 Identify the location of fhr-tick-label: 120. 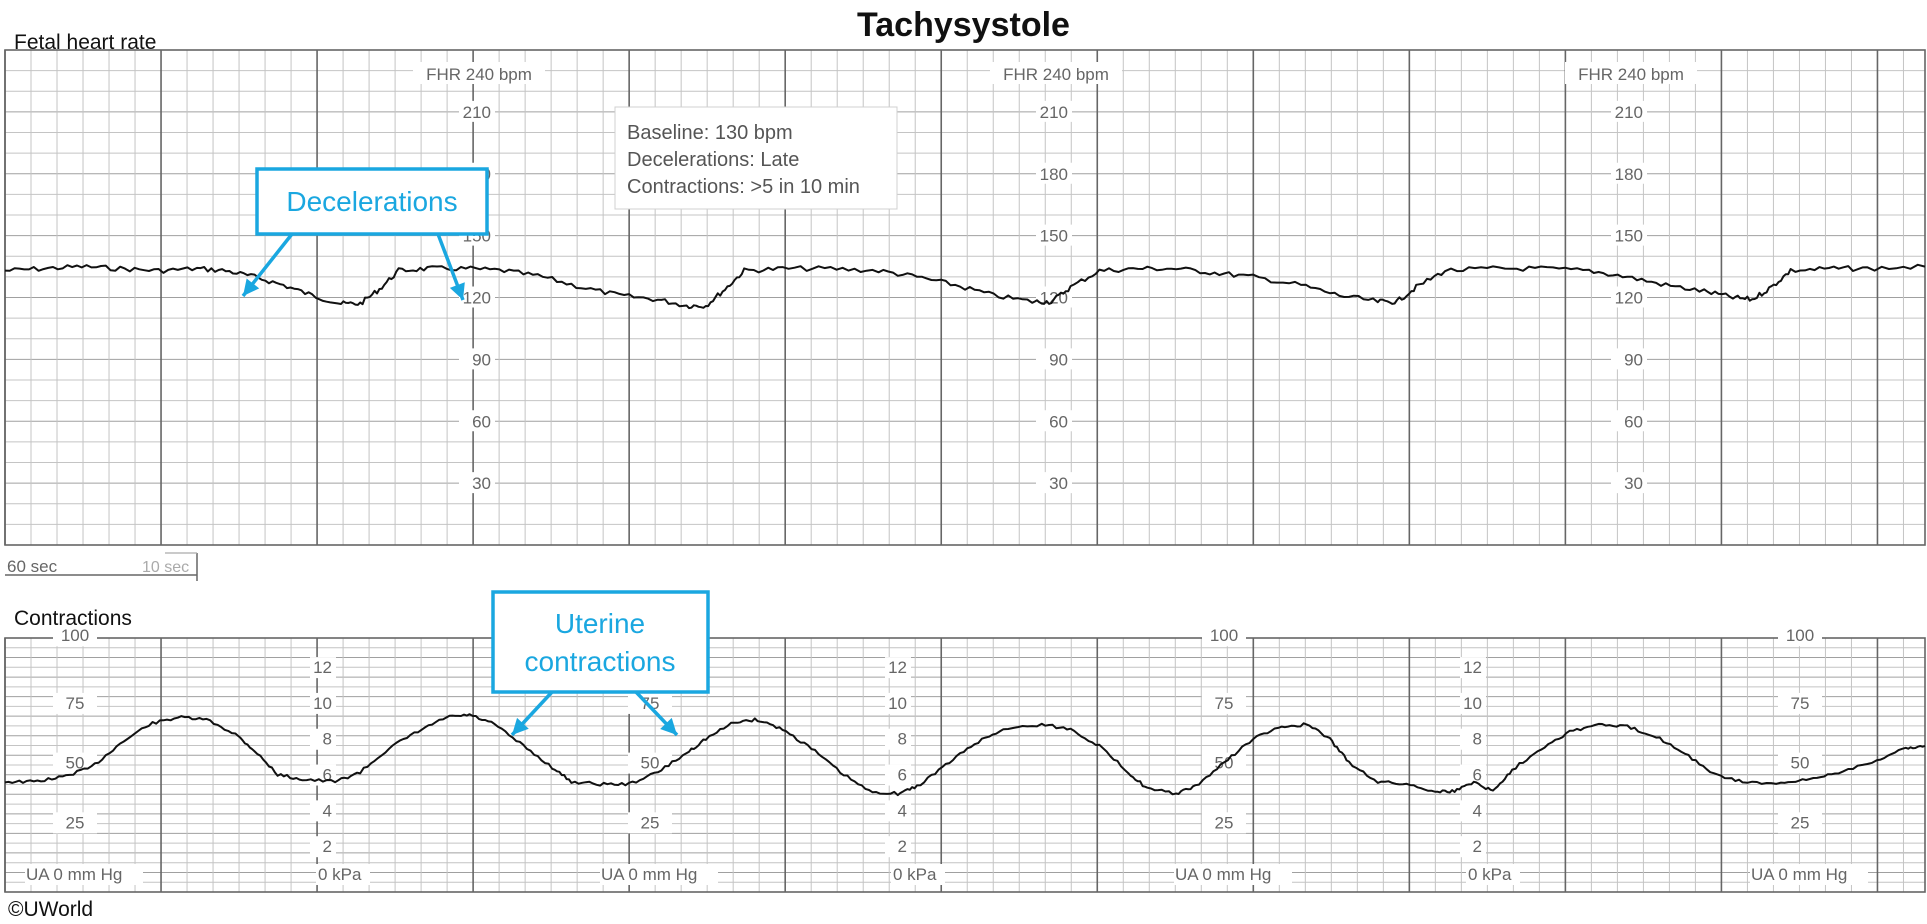
(477, 298).